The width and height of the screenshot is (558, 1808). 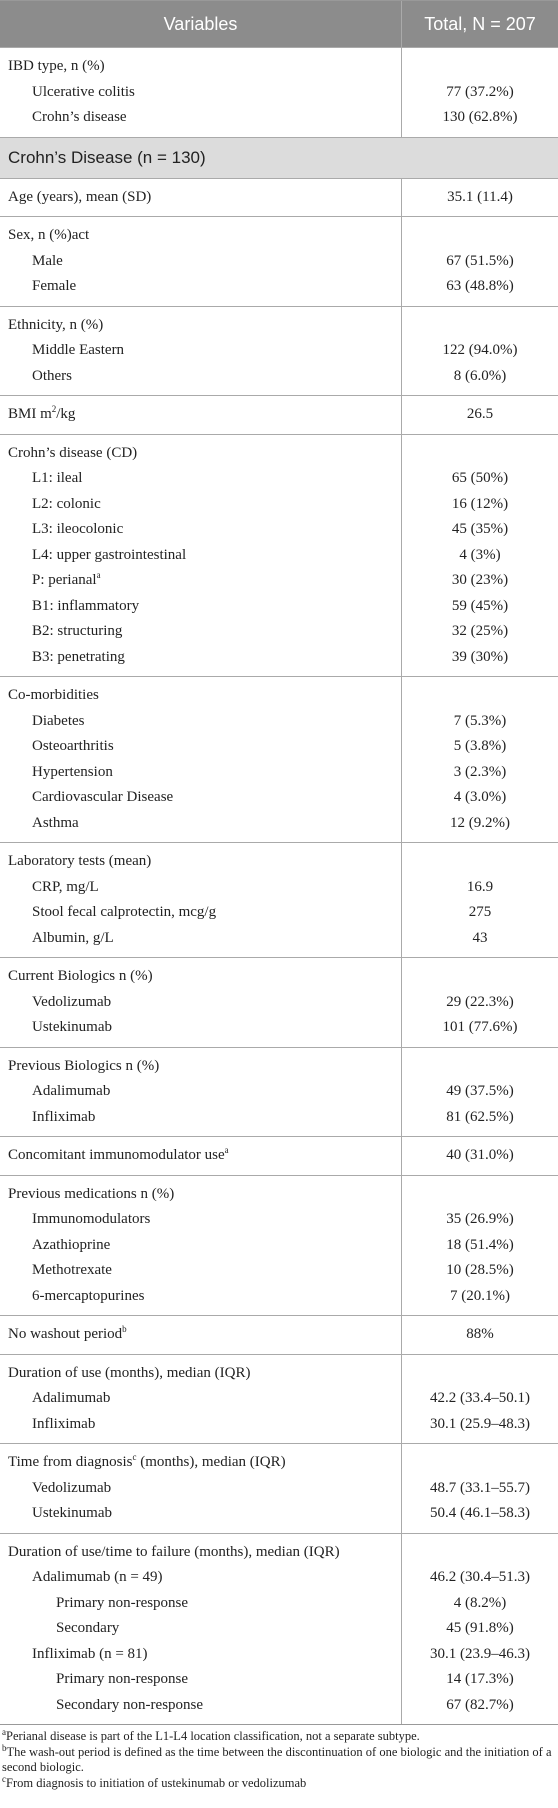 What do you see at coordinates (54, 286) in the screenshot?
I see `label-text: Female` at bounding box center [54, 286].